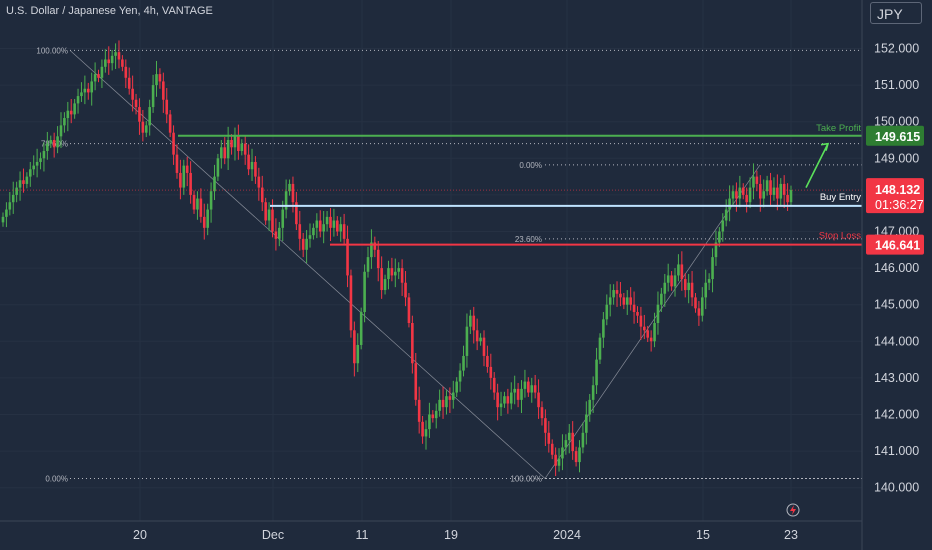 The image size is (932, 550). What do you see at coordinates (840, 236) in the screenshot?
I see `stop-loss-label: Stop Loss` at bounding box center [840, 236].